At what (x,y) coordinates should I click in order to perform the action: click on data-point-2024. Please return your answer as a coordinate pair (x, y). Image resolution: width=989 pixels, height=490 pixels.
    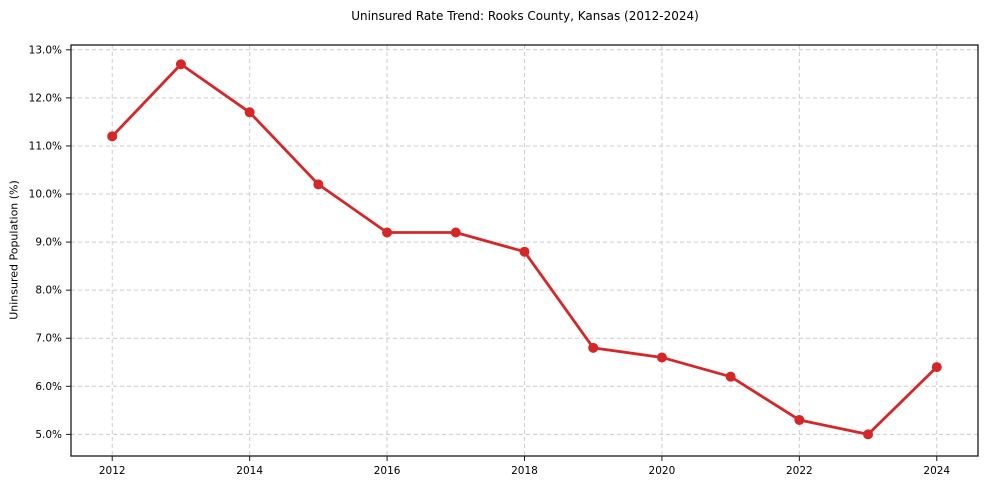
    Looking at the image, I should click on (936, 367).